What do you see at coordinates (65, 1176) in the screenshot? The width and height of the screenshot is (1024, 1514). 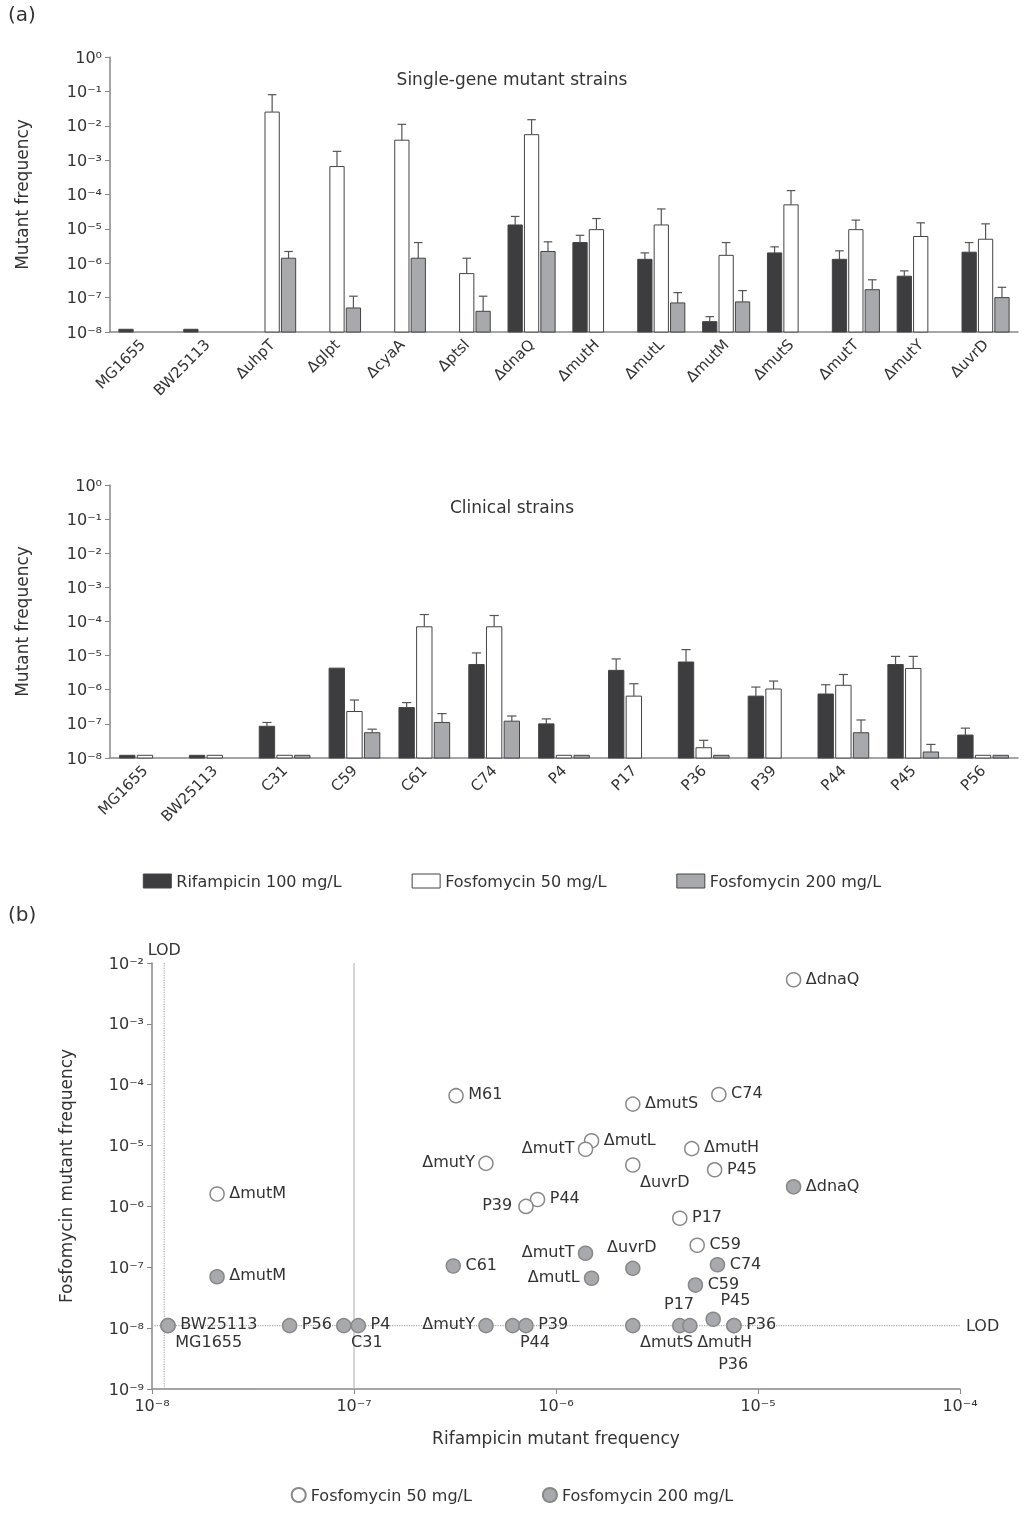 I see `y-axis-title: Fosfomycin mutant frequency` at bounding box center [65, 1176].